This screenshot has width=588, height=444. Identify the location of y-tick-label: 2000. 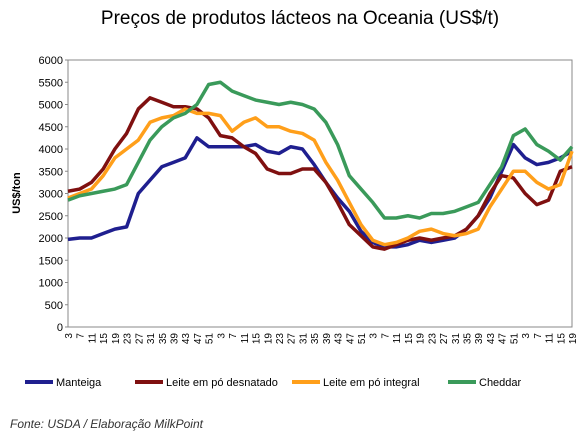
(51, 239).